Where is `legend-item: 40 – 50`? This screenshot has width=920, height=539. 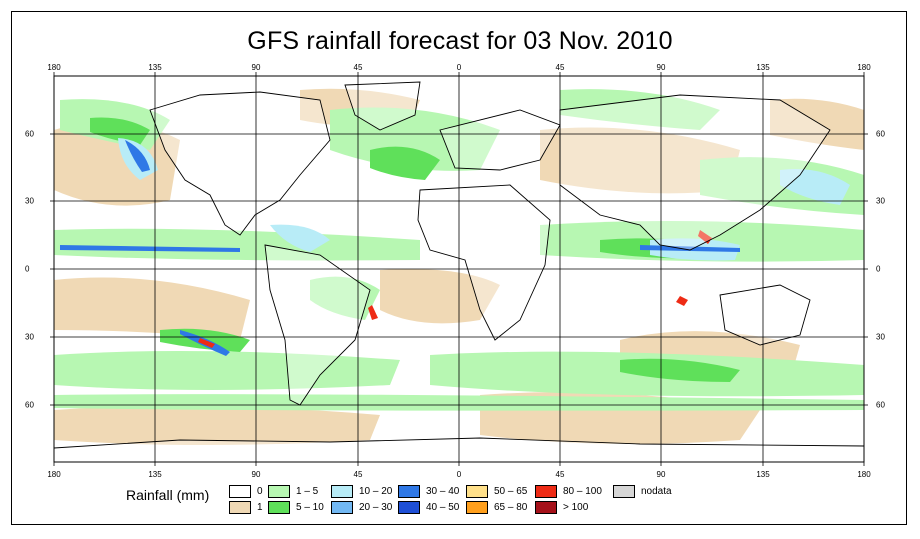
legend-item: 40 – 50 is located at coordinates (428, 507).